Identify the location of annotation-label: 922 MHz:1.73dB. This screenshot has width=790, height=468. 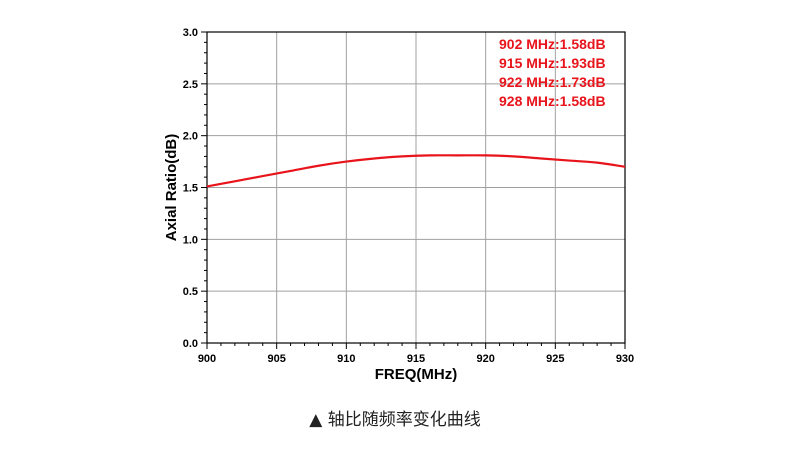
(552, 82).